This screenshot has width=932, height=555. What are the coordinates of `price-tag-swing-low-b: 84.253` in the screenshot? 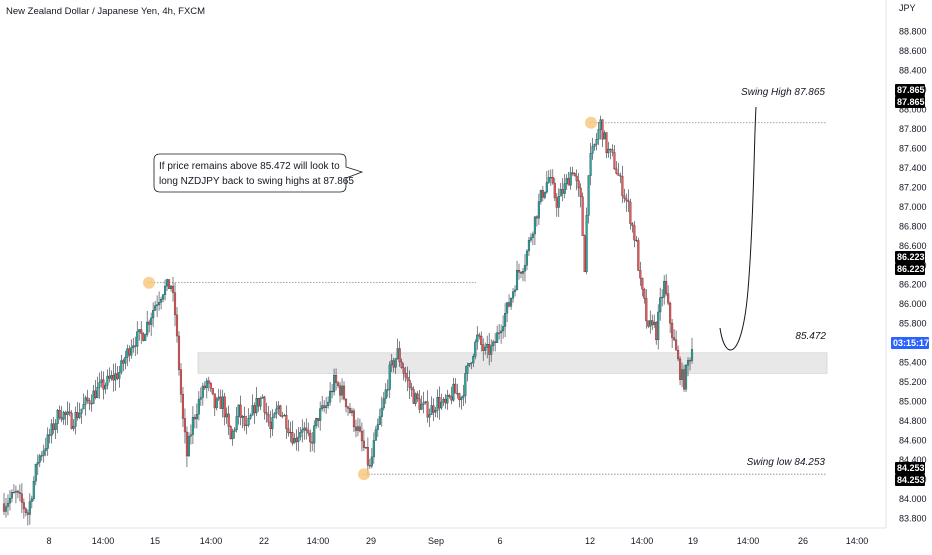 It's located at (911, 480).